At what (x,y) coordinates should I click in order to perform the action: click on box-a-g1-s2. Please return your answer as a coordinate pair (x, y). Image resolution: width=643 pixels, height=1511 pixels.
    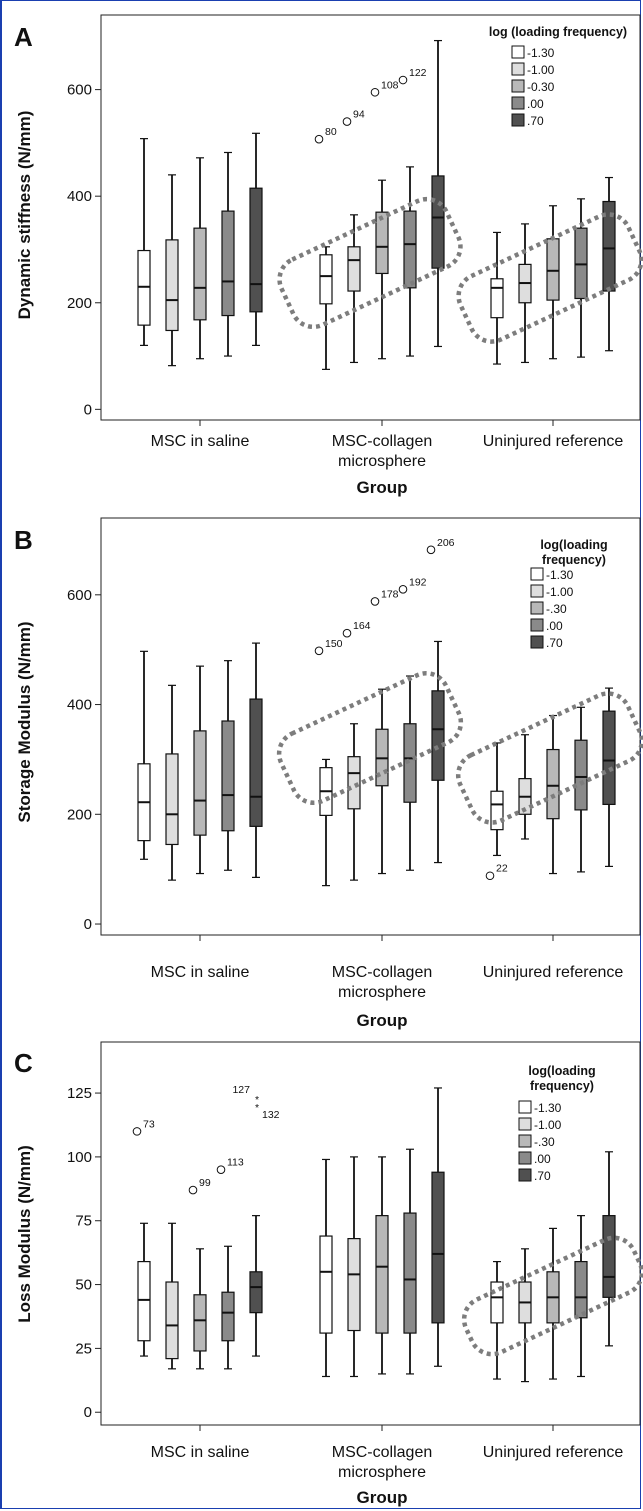
    Looking at the image, I should click on (382, 269).